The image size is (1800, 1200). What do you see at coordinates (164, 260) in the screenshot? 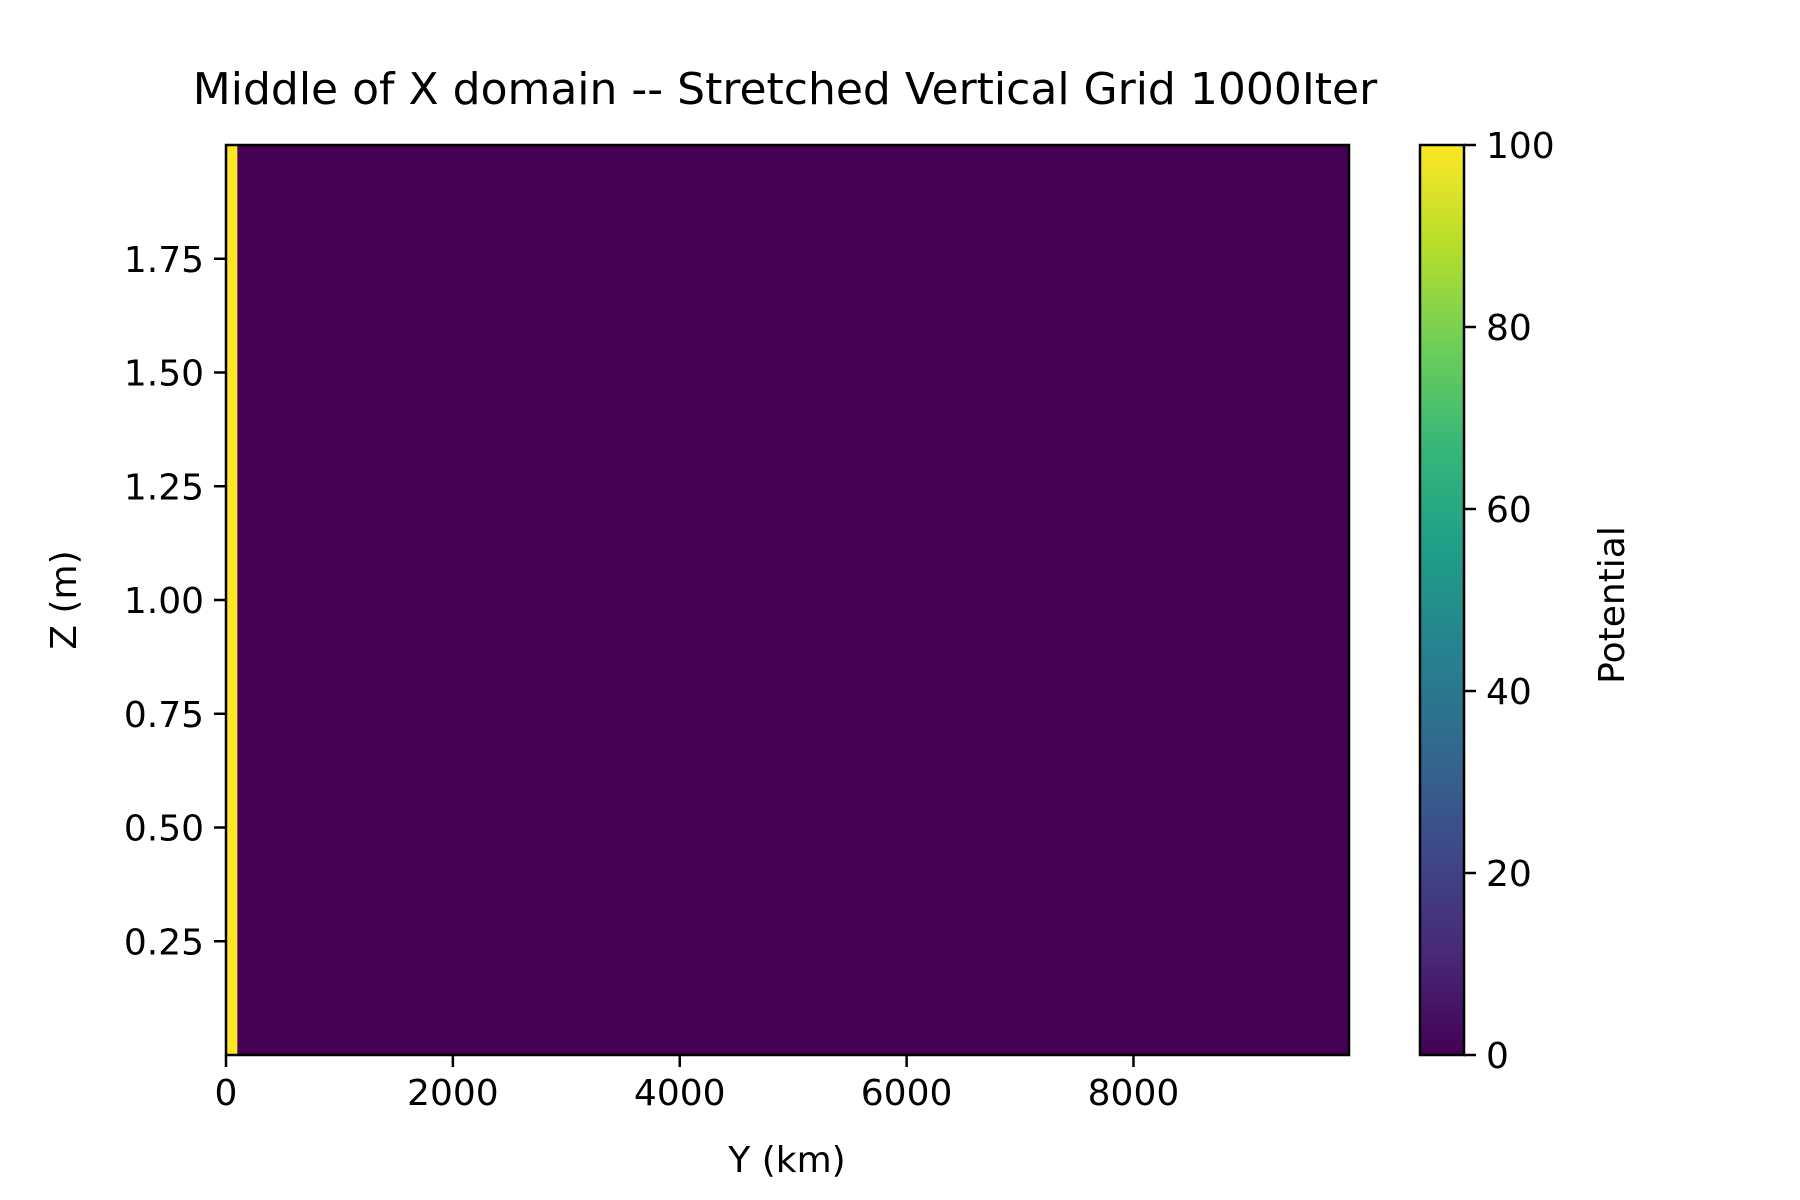
I see `y-tick-label: 1.75` at bounding box center [164, 260].